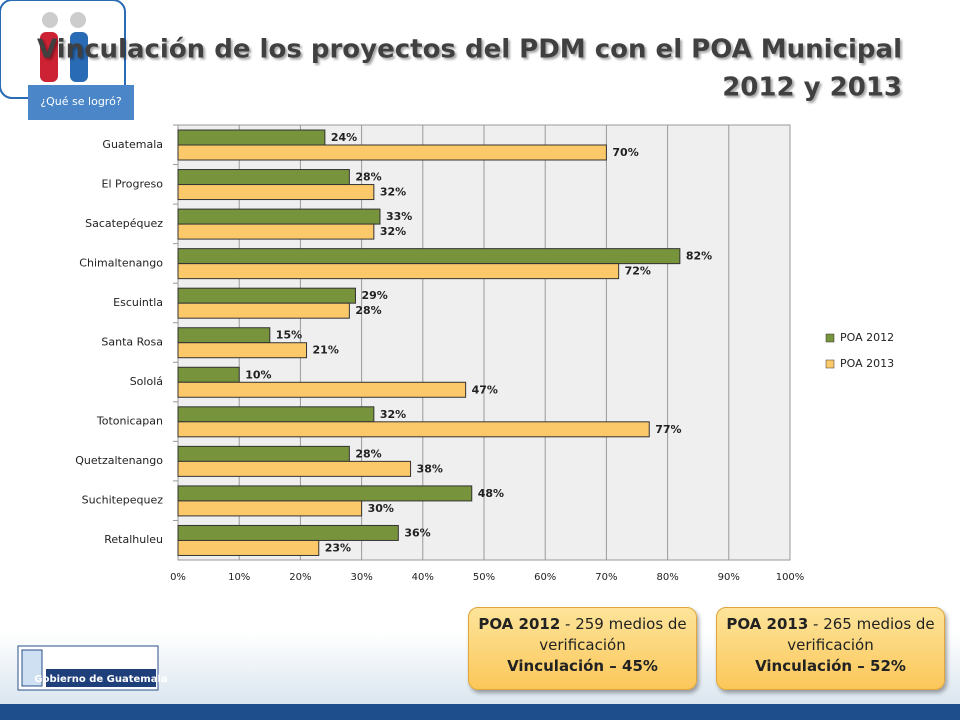 The image size is (960, 720). I want to click on data-label: 77%, so click(668, 429).